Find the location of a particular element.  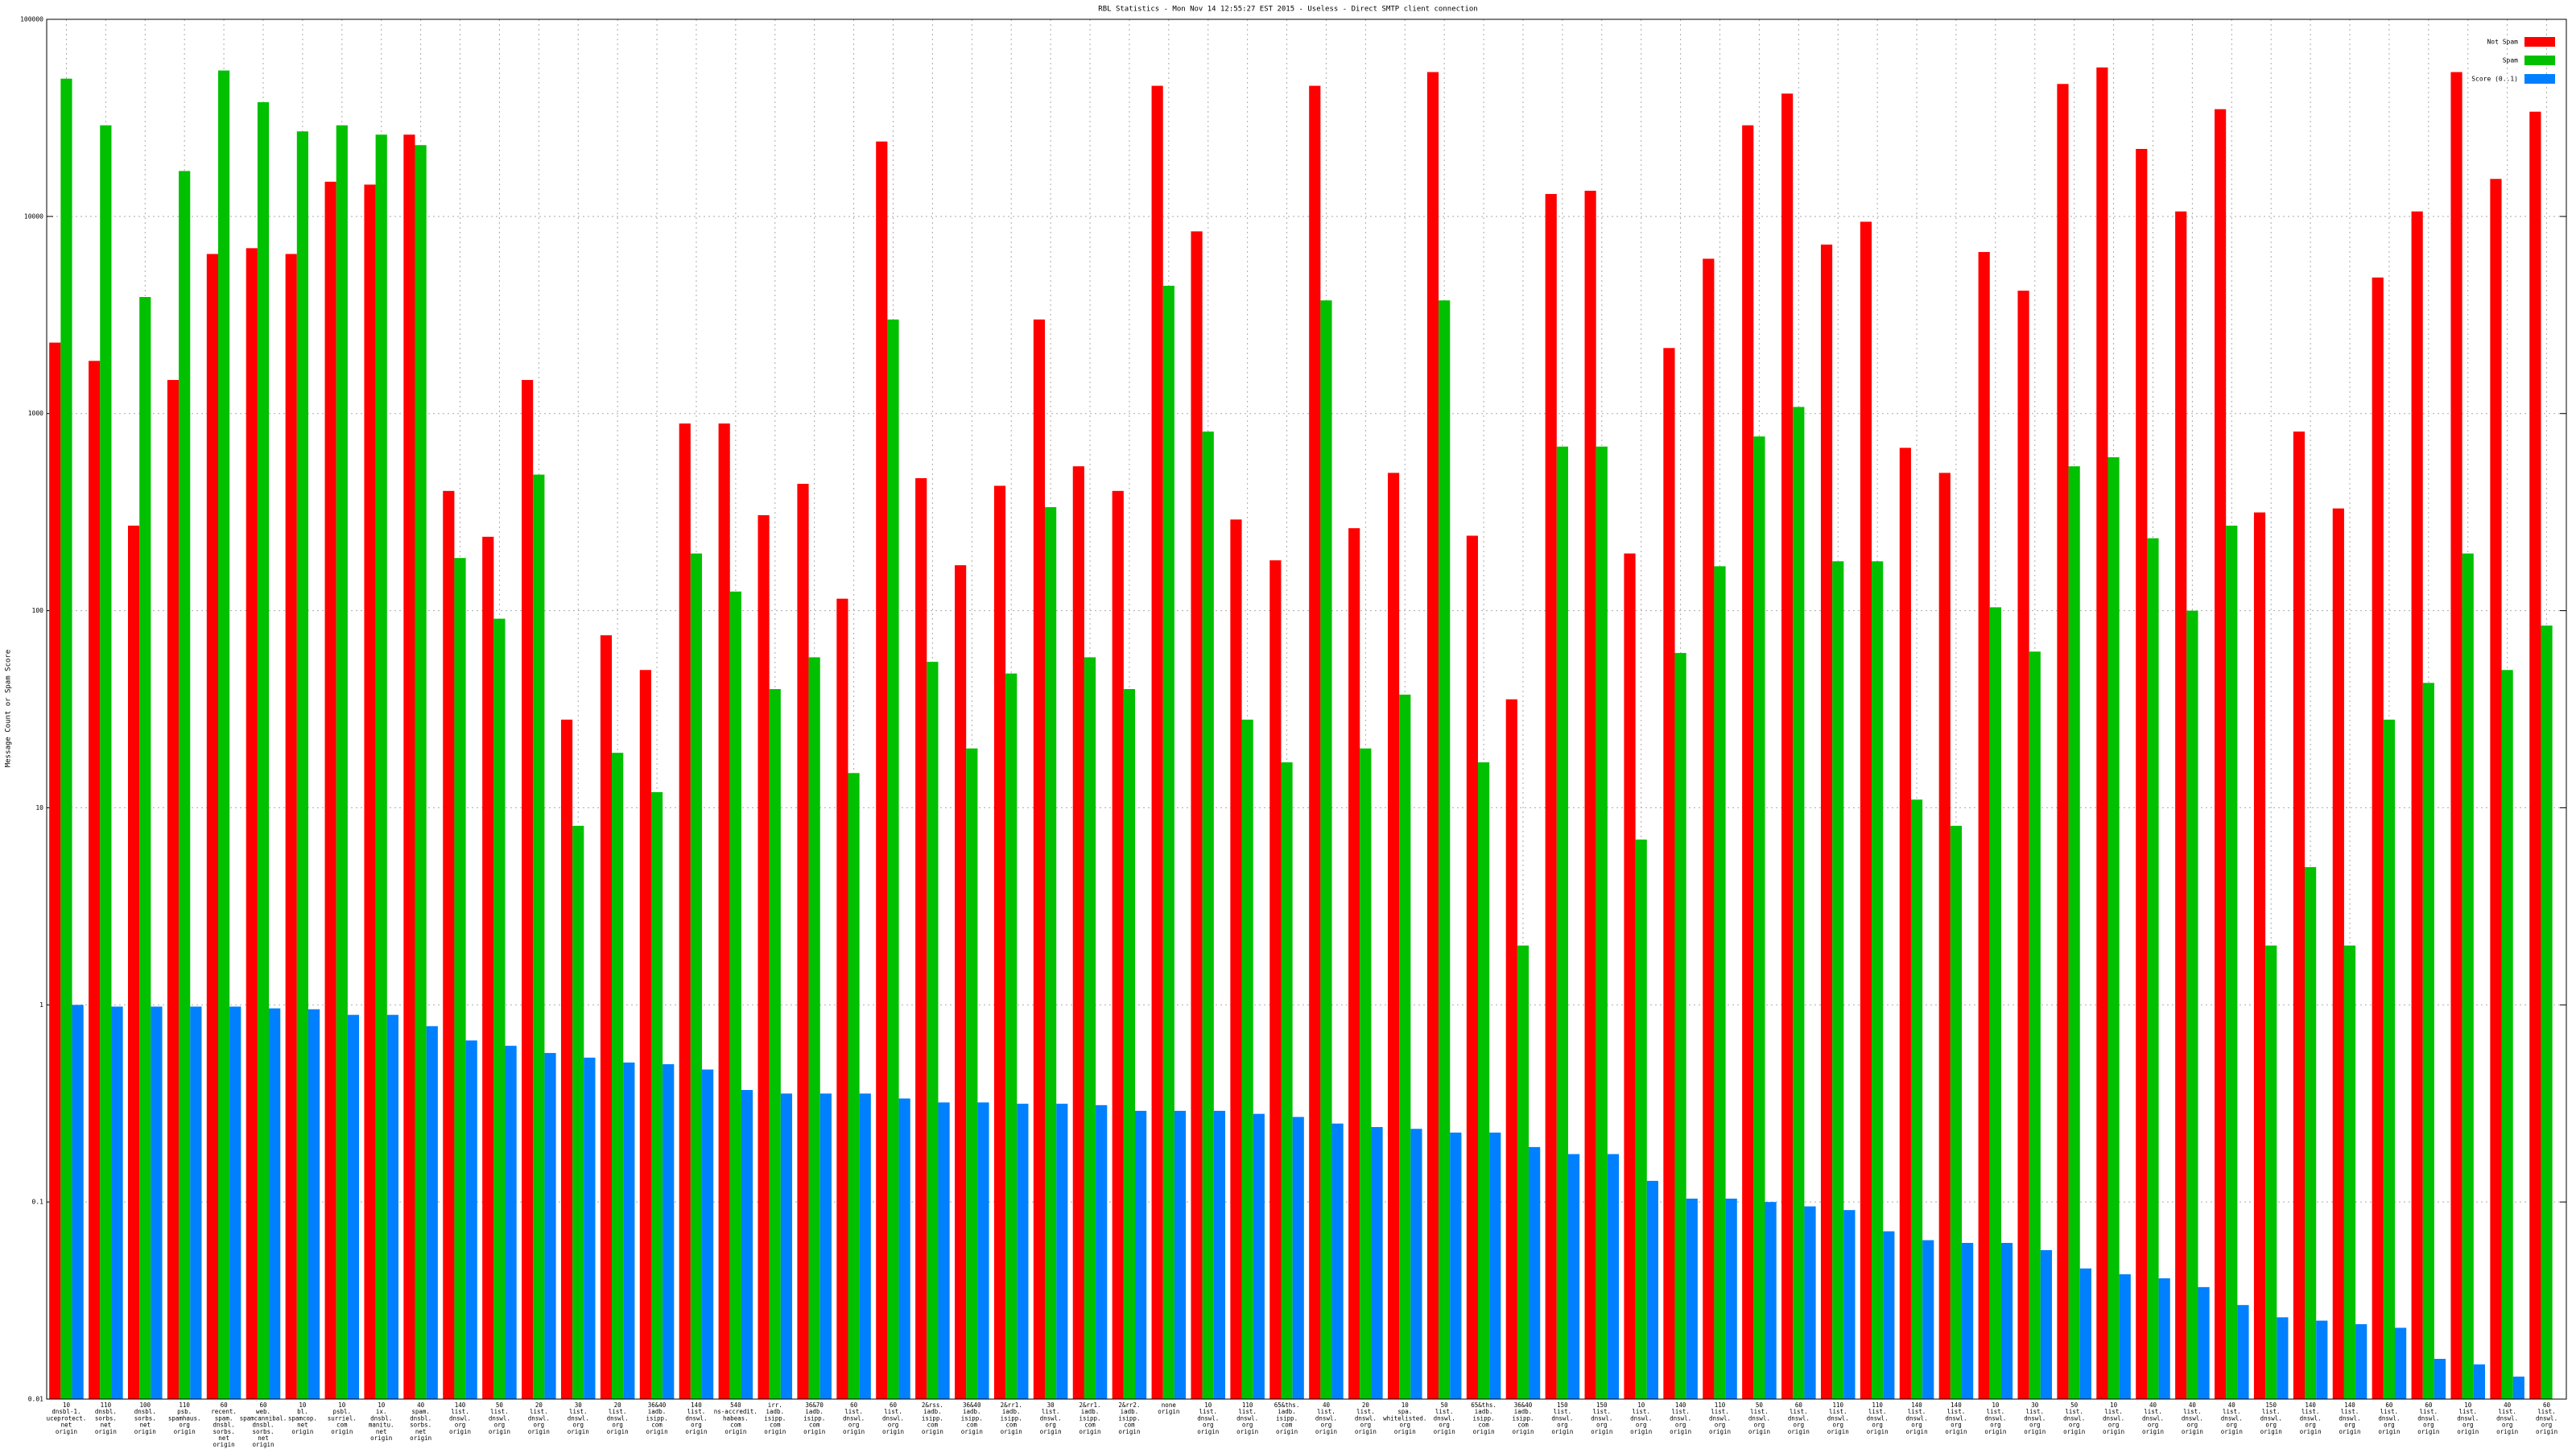

x-tick-label-line: 150 is located at coordinates (1602, 1405).